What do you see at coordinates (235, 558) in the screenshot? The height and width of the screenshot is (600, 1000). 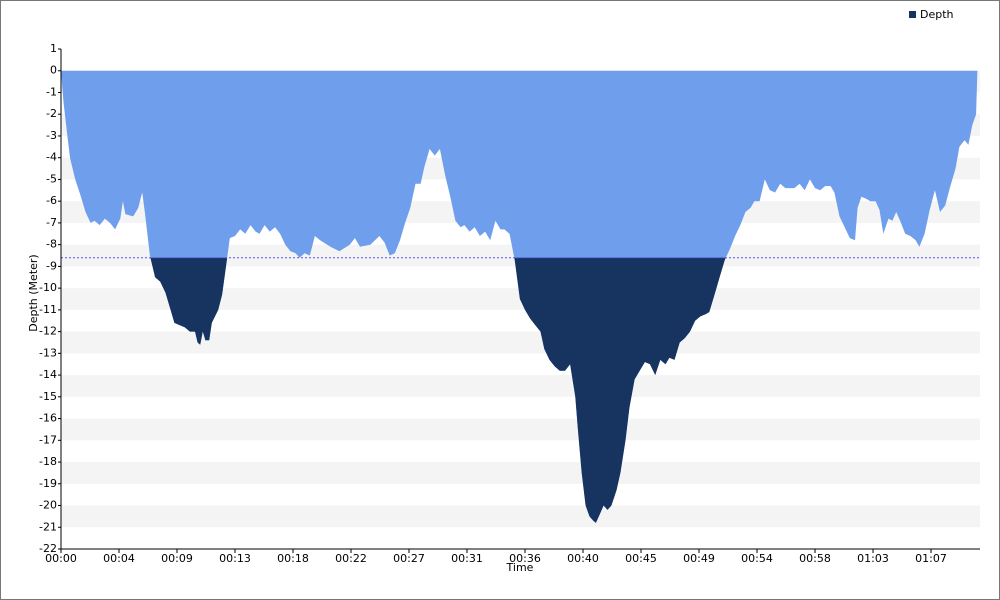 I see `x-tick-label: 00:13` at bounding box center [235, 558].